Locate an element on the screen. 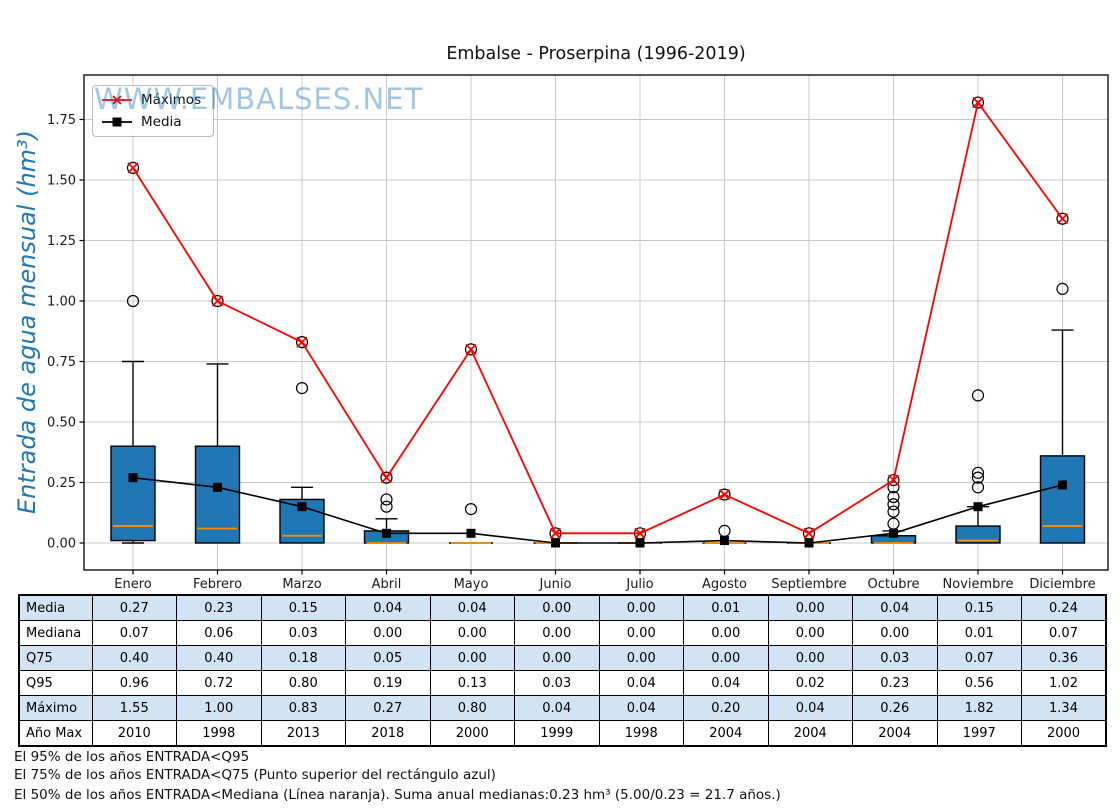 The height and width of the screenshot is (810, 1120). table-cell: 1997 is located at coordinates (979, 733).